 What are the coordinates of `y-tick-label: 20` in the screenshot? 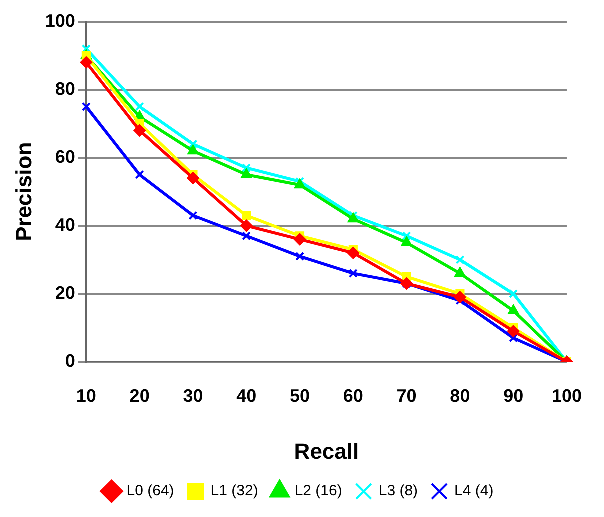 It's located at (65, 292).